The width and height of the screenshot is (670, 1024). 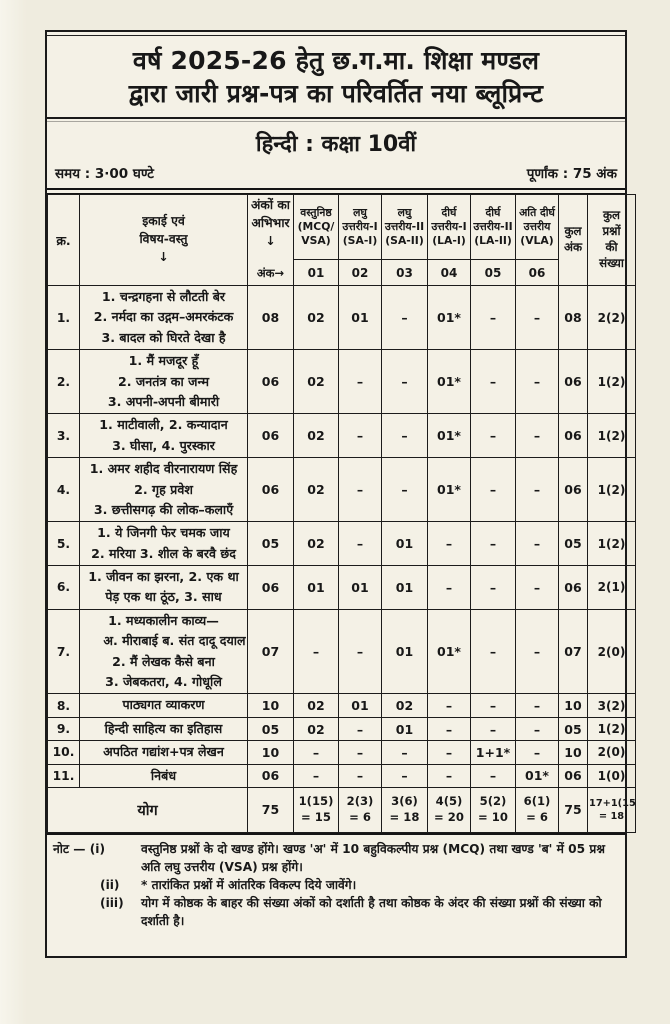 I want to click on total-cell: 5(2) = 10, so click(x=493, y=809).